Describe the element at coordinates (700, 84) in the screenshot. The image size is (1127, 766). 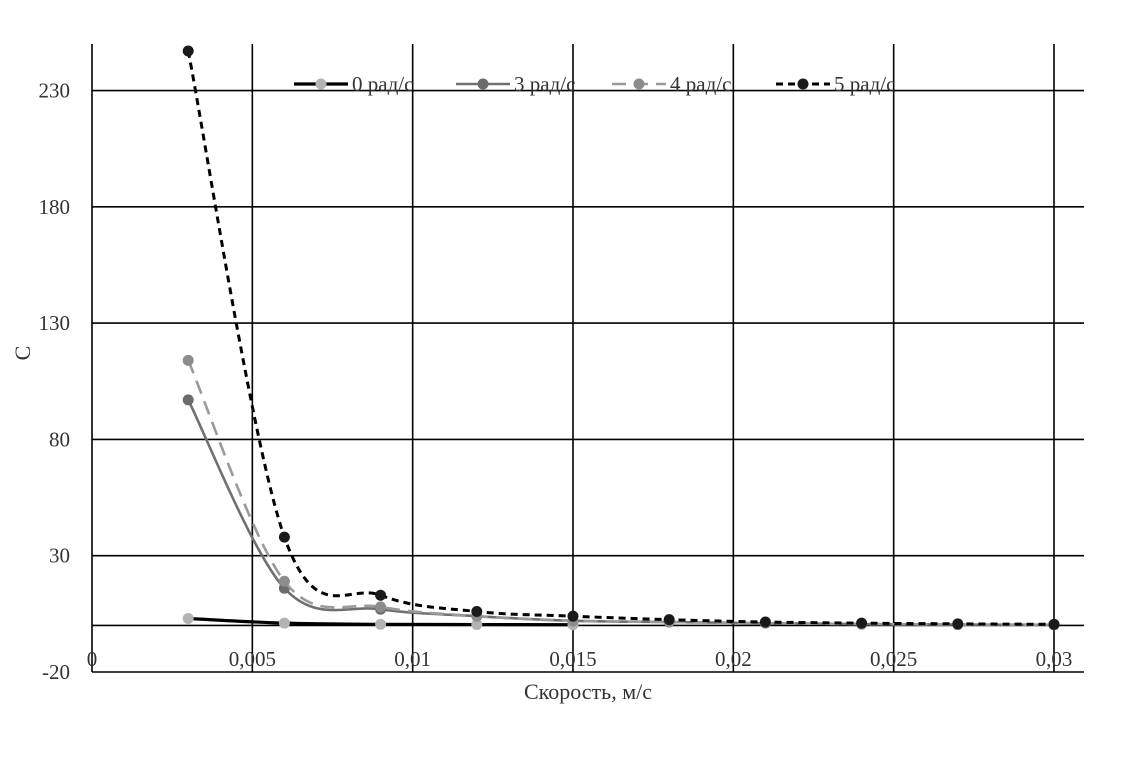
I see `legend-label: 4 рад/с` at that location.